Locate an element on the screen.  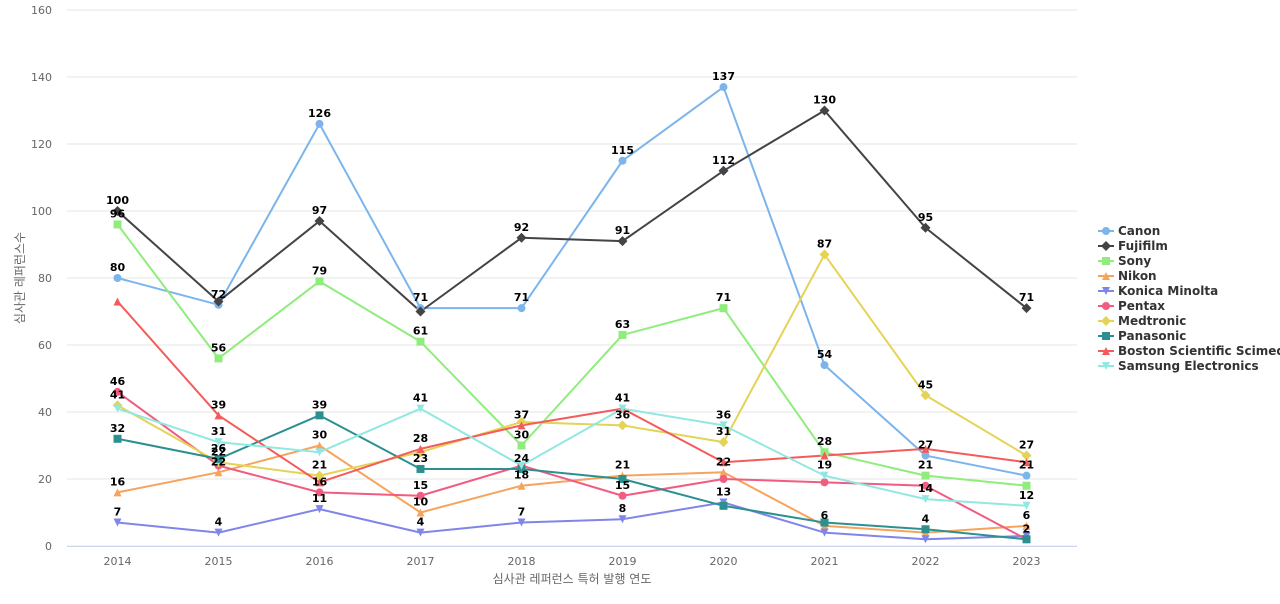
legend-item: Pentax is located at coordinates (1131, 306).